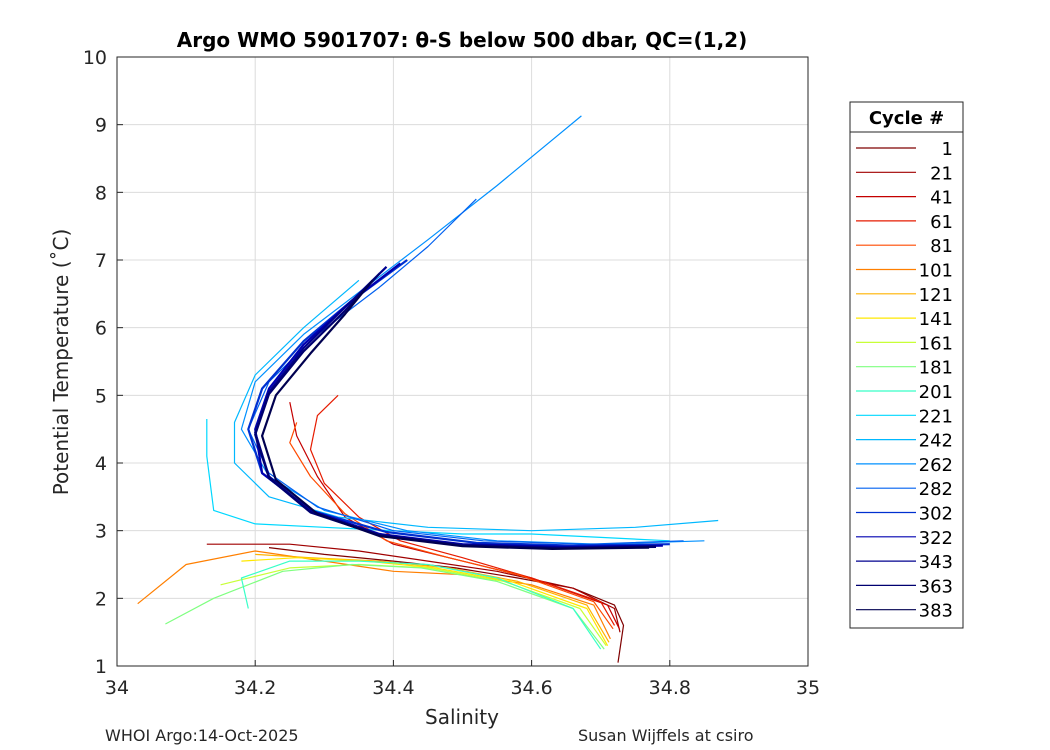 The width and height of the screenshot is (1050, 750). What do you see at coordinates (936, 295) in the screenshot?
I see `legend-label-cycle-121: 121` at bounding box center [936, 295].